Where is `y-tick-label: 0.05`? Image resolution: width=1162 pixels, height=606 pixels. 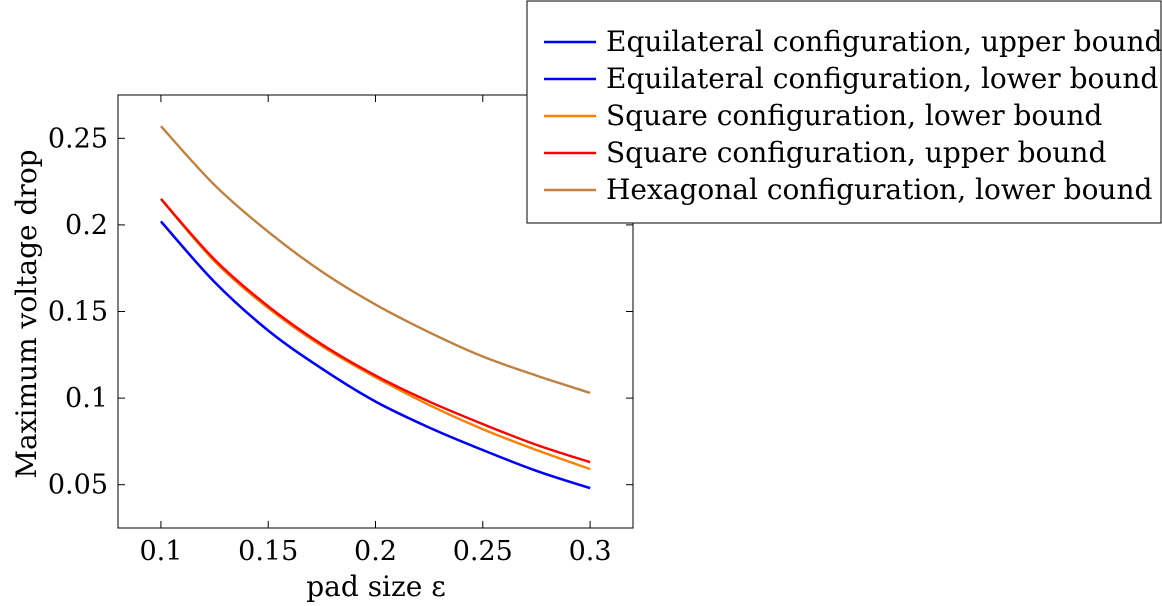
y-tick-label: 0.05 is located at coordinates (78, 485).